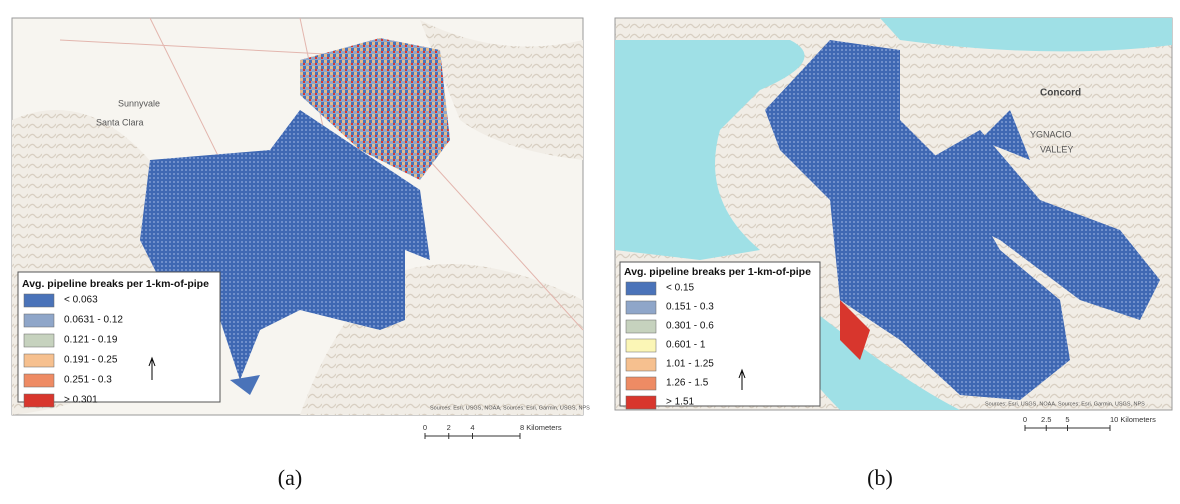  Describe the element at coordinates (1089, 423) in the screenshot. I see `scale-bar: 0 2.5 5 10 Kilometers` at that location.